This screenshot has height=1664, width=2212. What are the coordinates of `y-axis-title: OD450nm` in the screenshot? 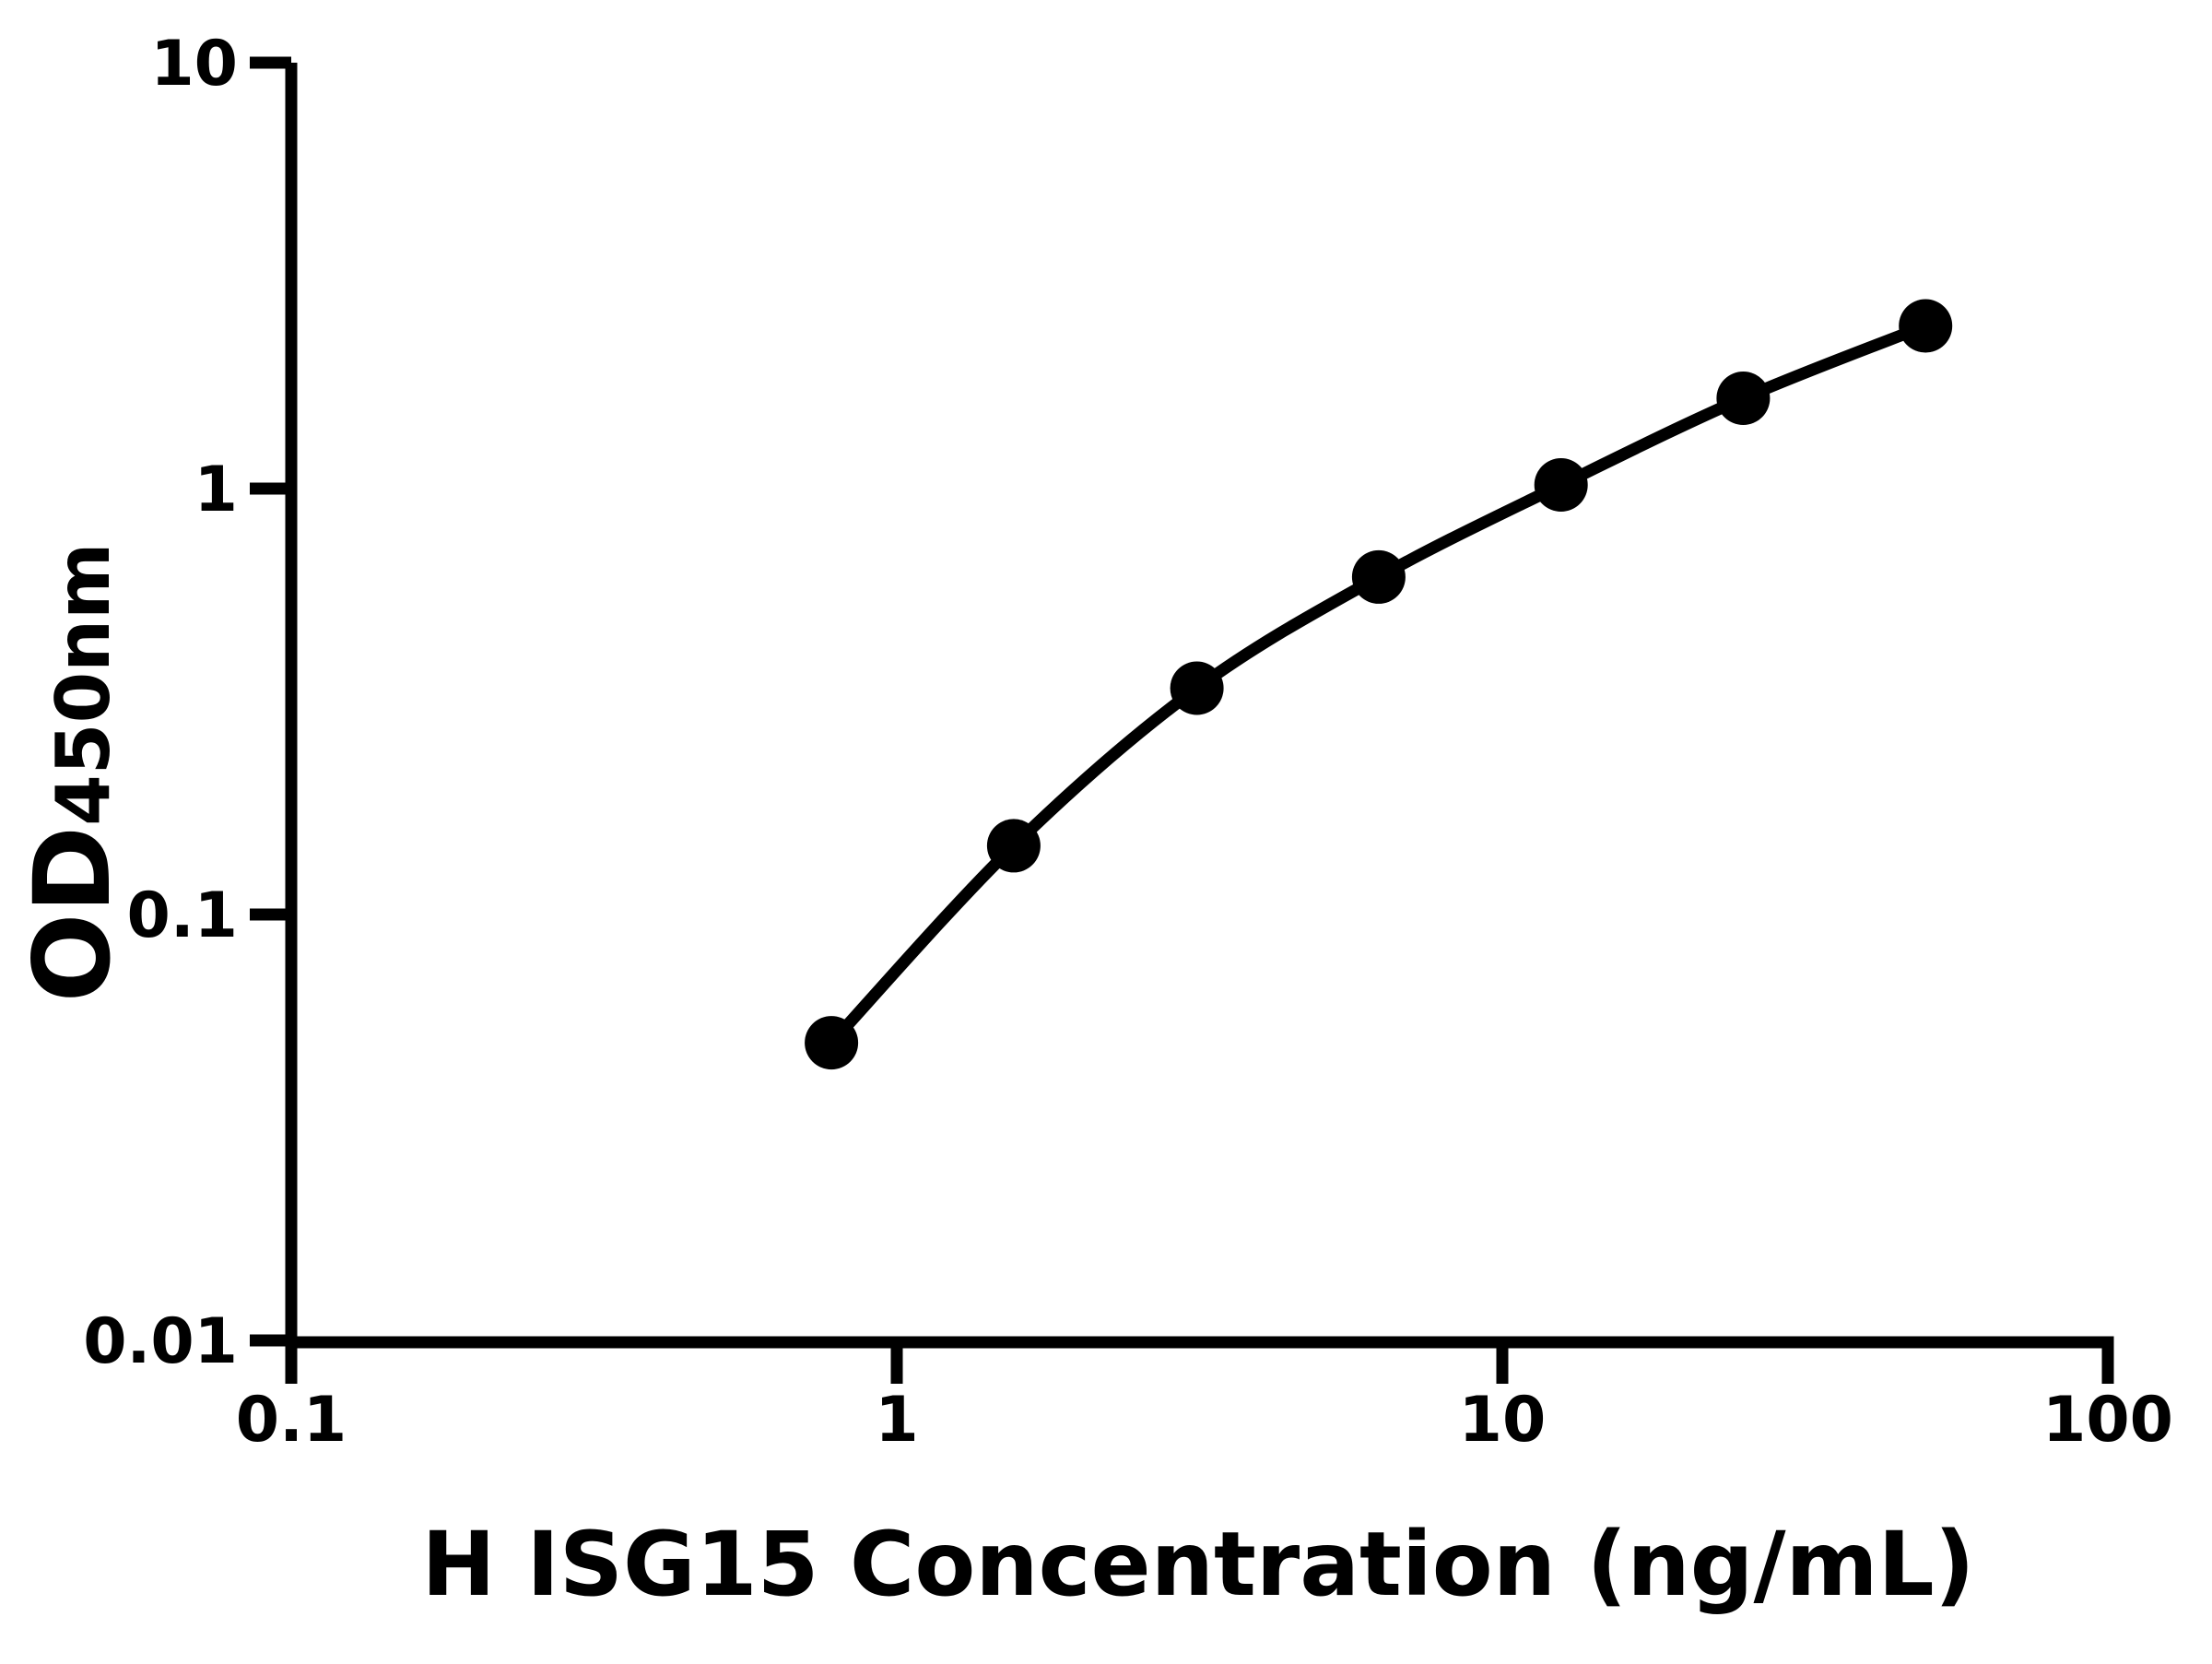 It's located at (72, 773).